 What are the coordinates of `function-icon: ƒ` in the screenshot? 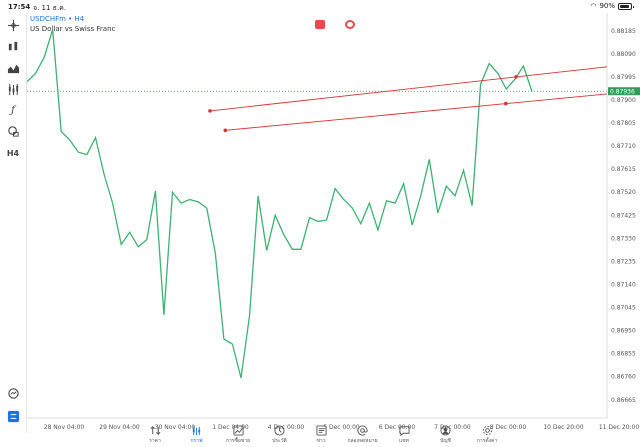 It's located at (13, 110).